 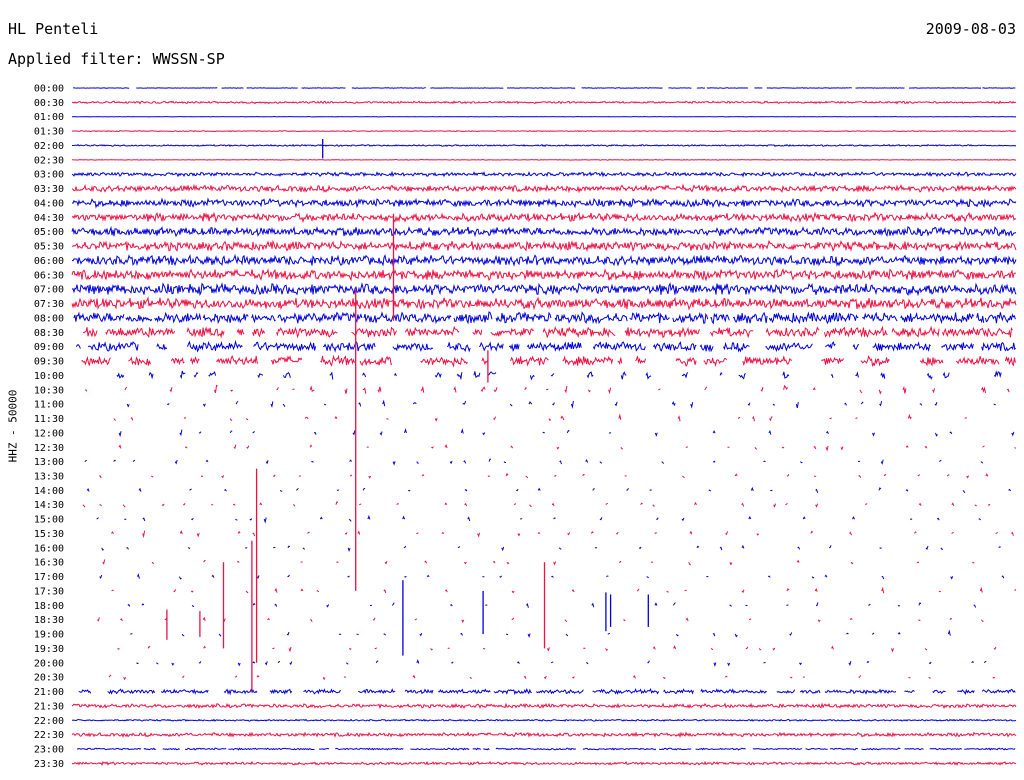 What do you see at coordinates (49, 563) in the screenshot?
I see `tick-label: 16:30` at bounding box center [49, 563].